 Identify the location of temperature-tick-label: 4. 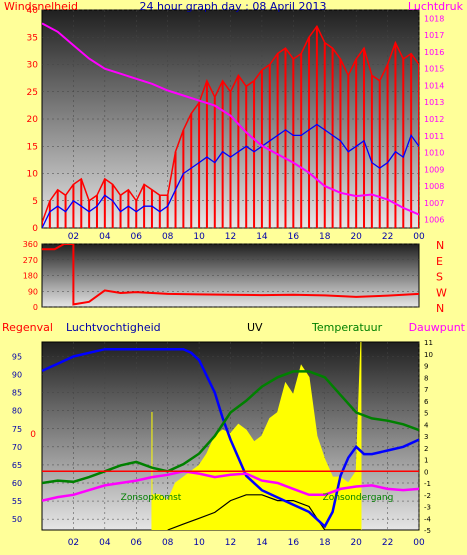
(426, 425).